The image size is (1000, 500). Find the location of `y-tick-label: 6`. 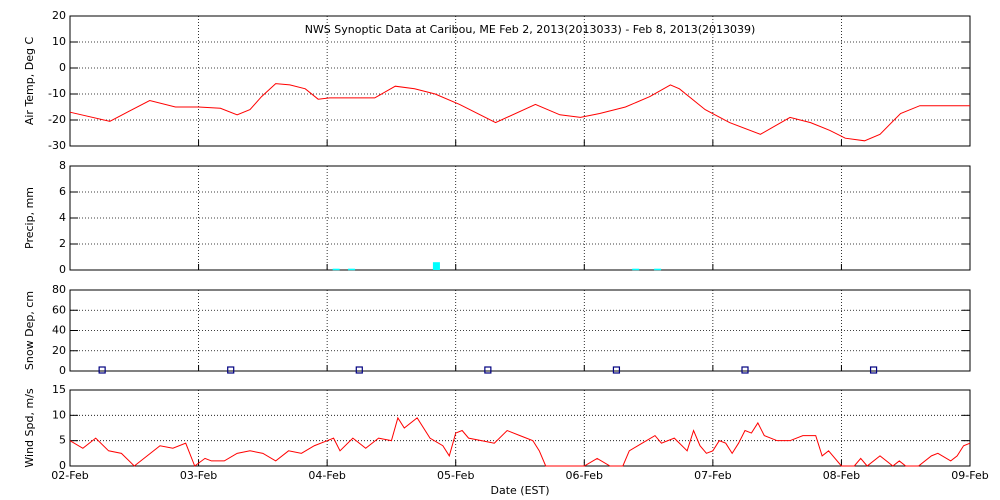

y-tick-label: 6 is located at coordinates (62, 191).